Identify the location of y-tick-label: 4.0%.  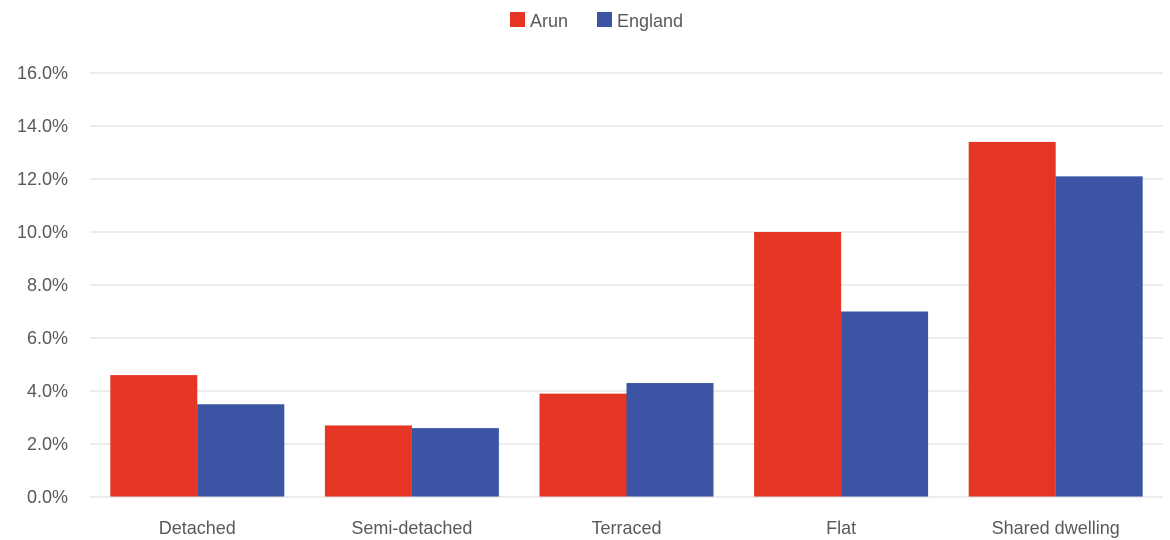
(47, 391).